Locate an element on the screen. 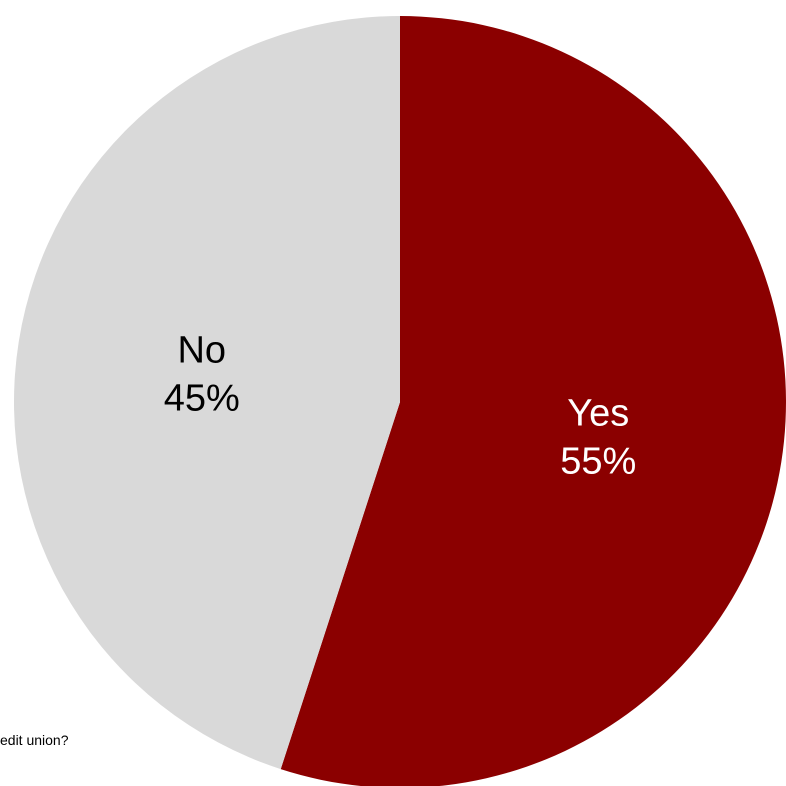  slice-label-yes: Yes 55% is located at coordinates (598, 437).